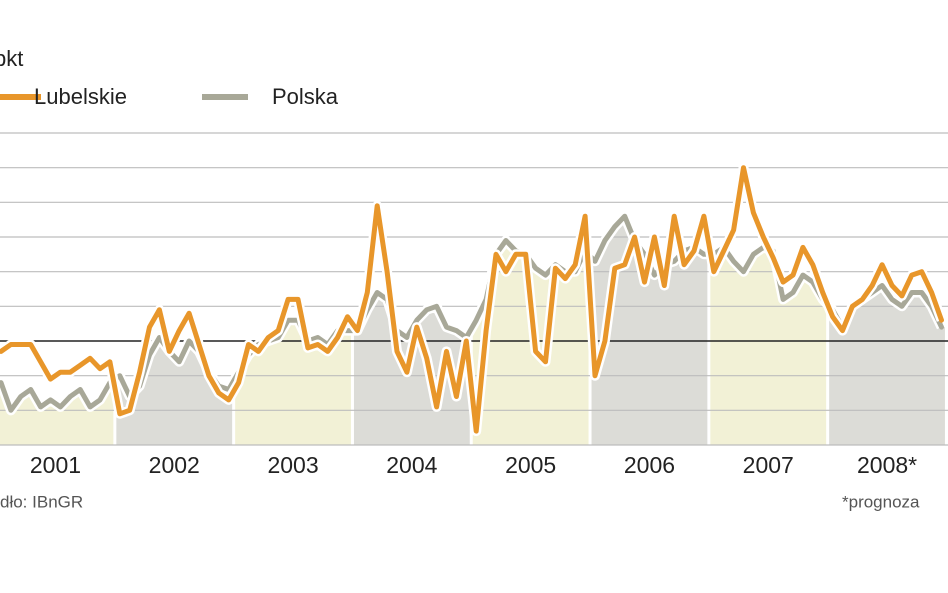  What do you see at coordinates (881, 501) in the screenshot?
I see `footnote: *prognoza` at bounding box center [881, 501].